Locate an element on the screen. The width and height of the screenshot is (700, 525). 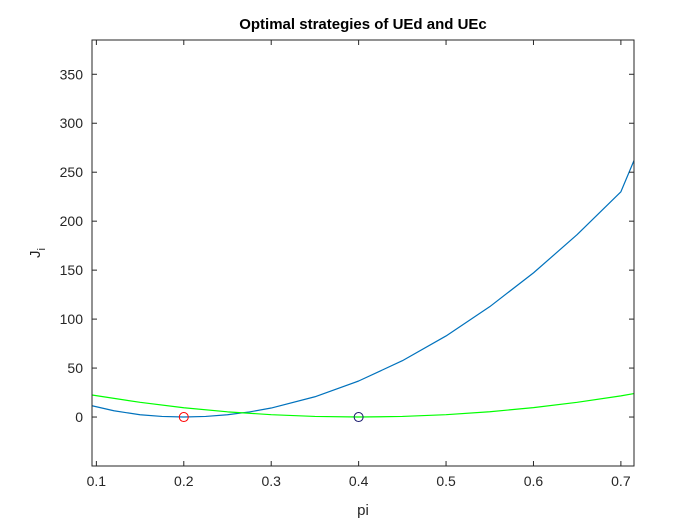
y-axis-label-group: Ji is located at coordinates (37, 253).